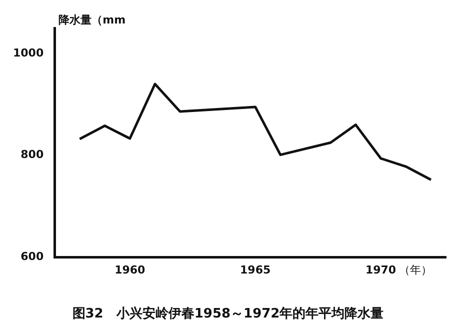  What do you see at coordinates (380, 270) in the screenshot?
I see `x-tick-label: 1970` at bounding box center [380, 270].